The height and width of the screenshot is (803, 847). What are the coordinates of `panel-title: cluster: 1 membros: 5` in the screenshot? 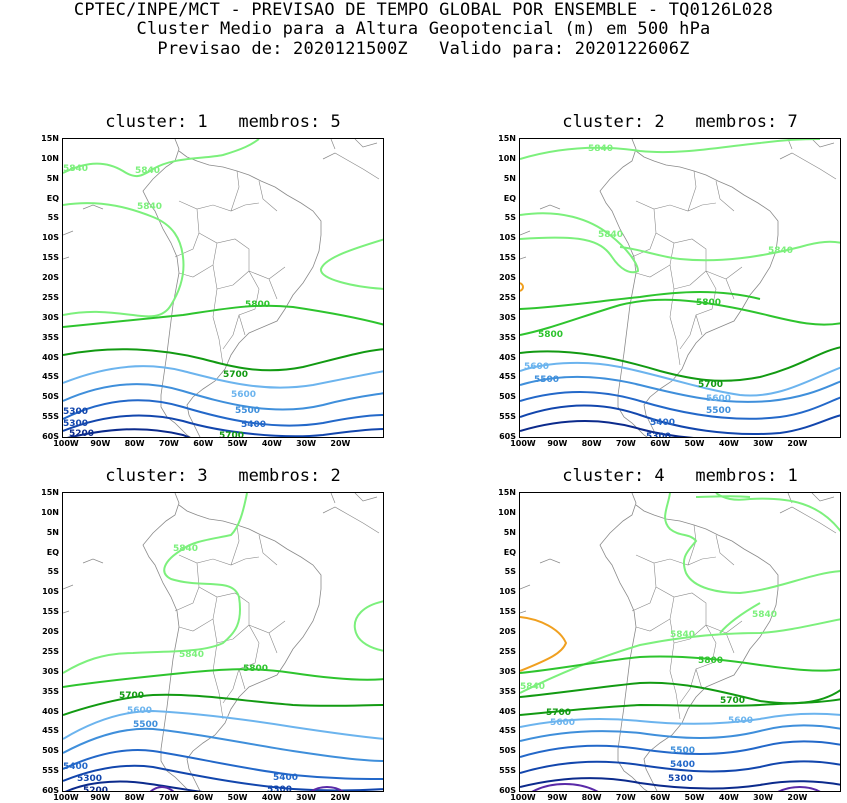 It's located at (223, 122).